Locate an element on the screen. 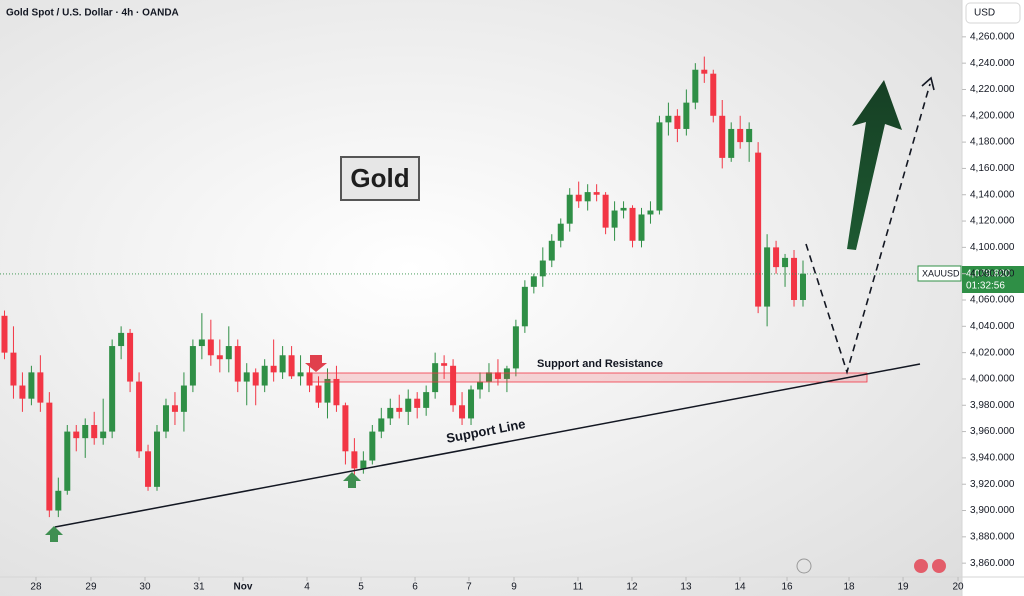  x-tick-label: 9 is located at coordinates (514, 587).